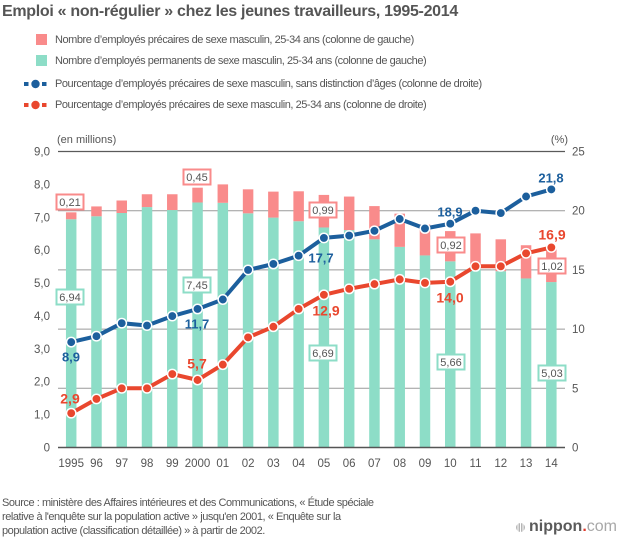  I want to click on x-tick-label: 08, so click(399, 464).